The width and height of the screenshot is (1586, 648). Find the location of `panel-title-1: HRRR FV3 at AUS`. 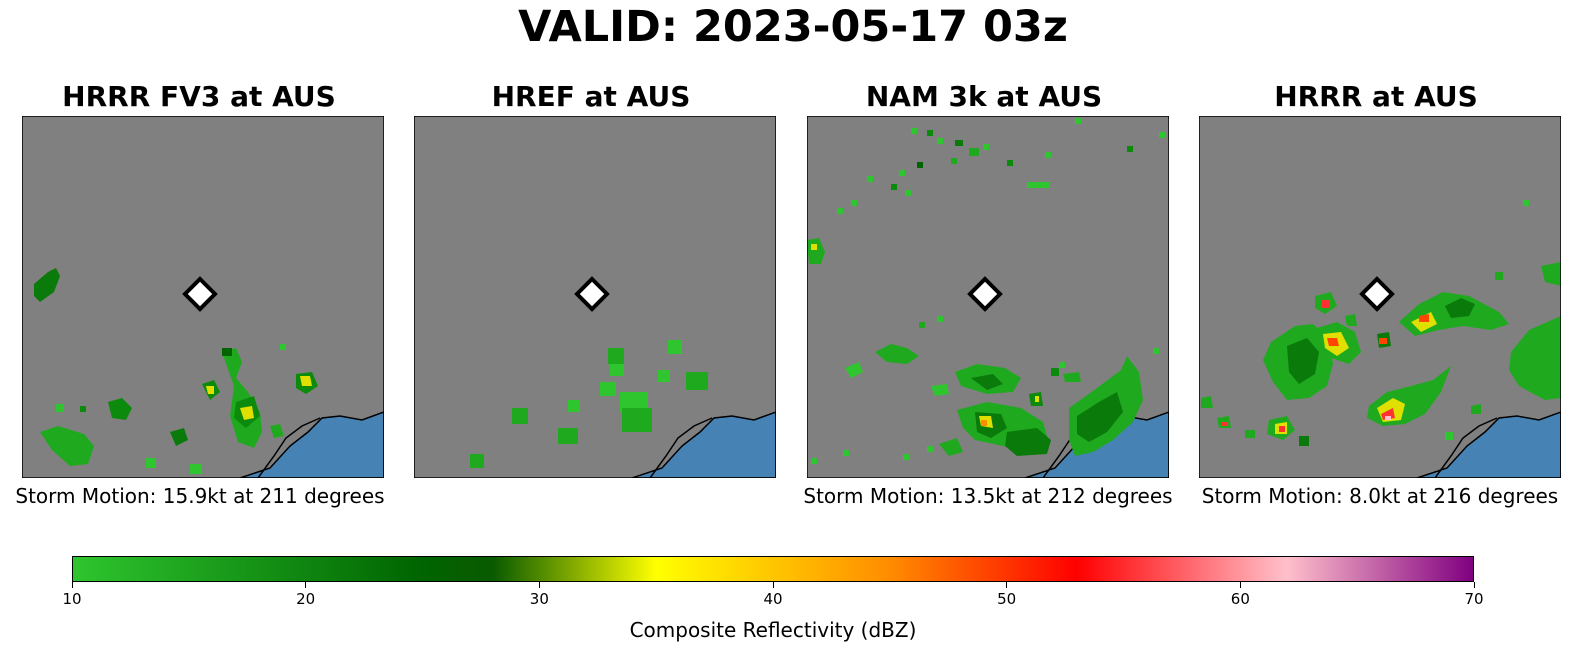

panel-title-1: HRRR FV3 at AUS is located at coordinates (199, 96).